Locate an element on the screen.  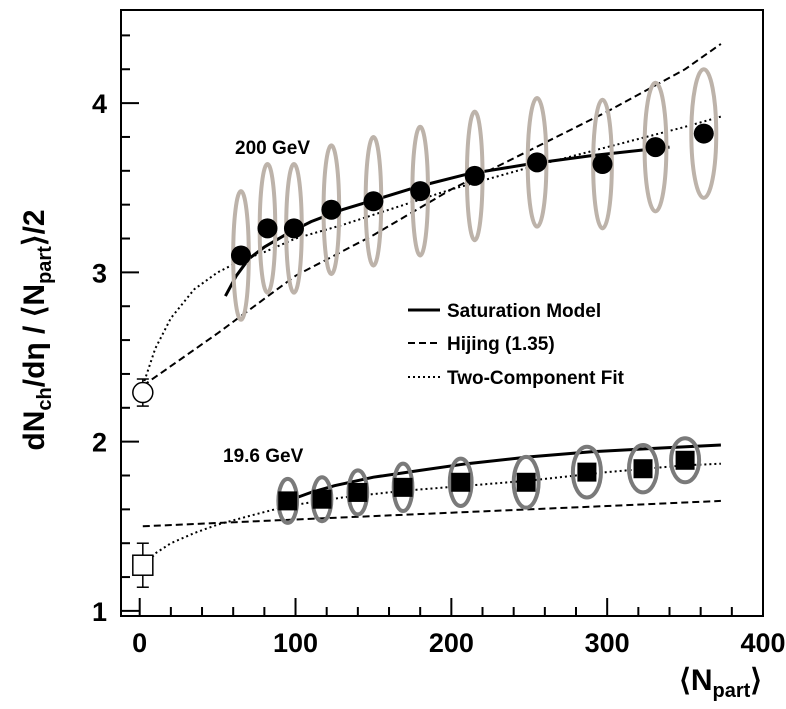
legend-label-two-component-fit: Two-Component Fit is located at coordinates (536, 378).